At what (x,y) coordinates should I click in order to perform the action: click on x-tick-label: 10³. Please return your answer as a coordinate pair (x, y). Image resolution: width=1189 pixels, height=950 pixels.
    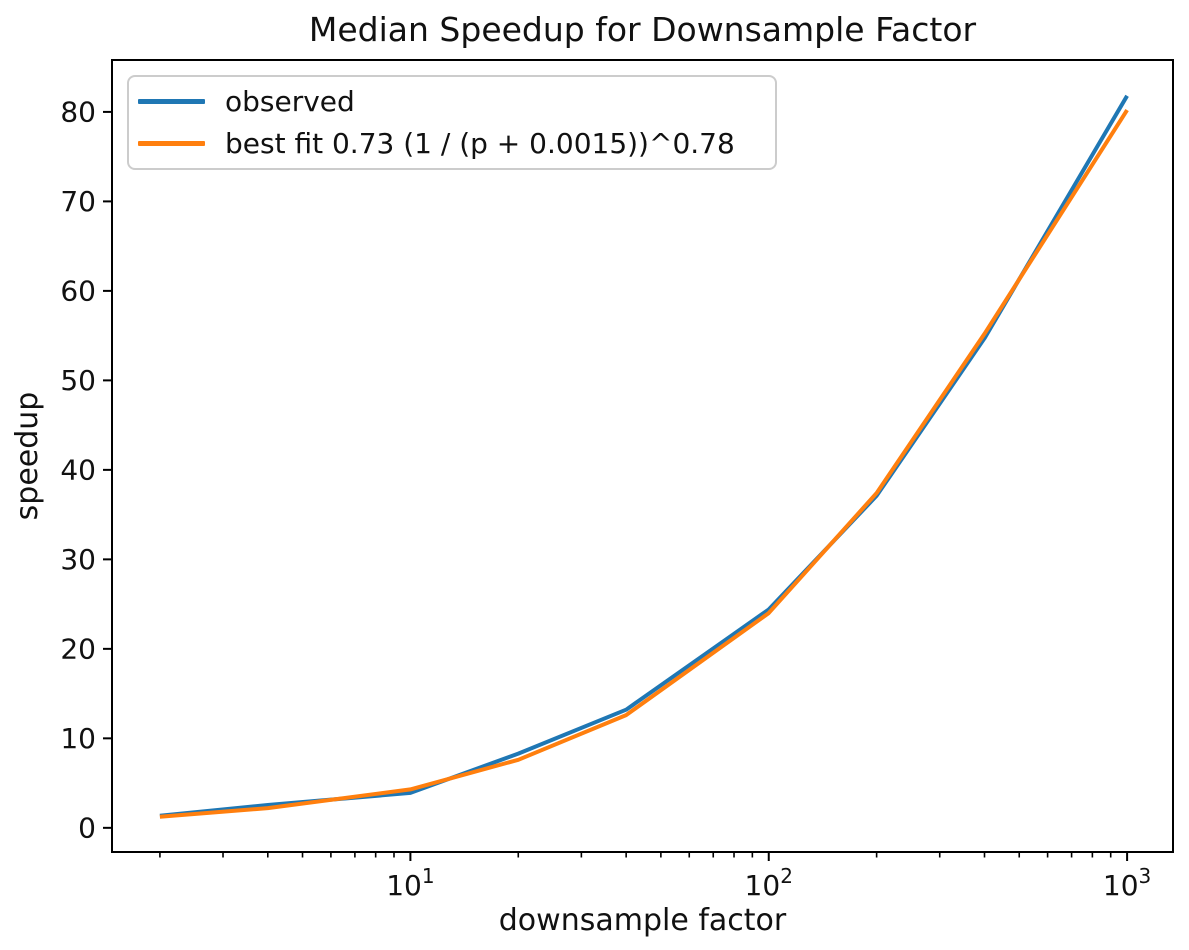
    Looking at the image, I should click on (1127, 883).